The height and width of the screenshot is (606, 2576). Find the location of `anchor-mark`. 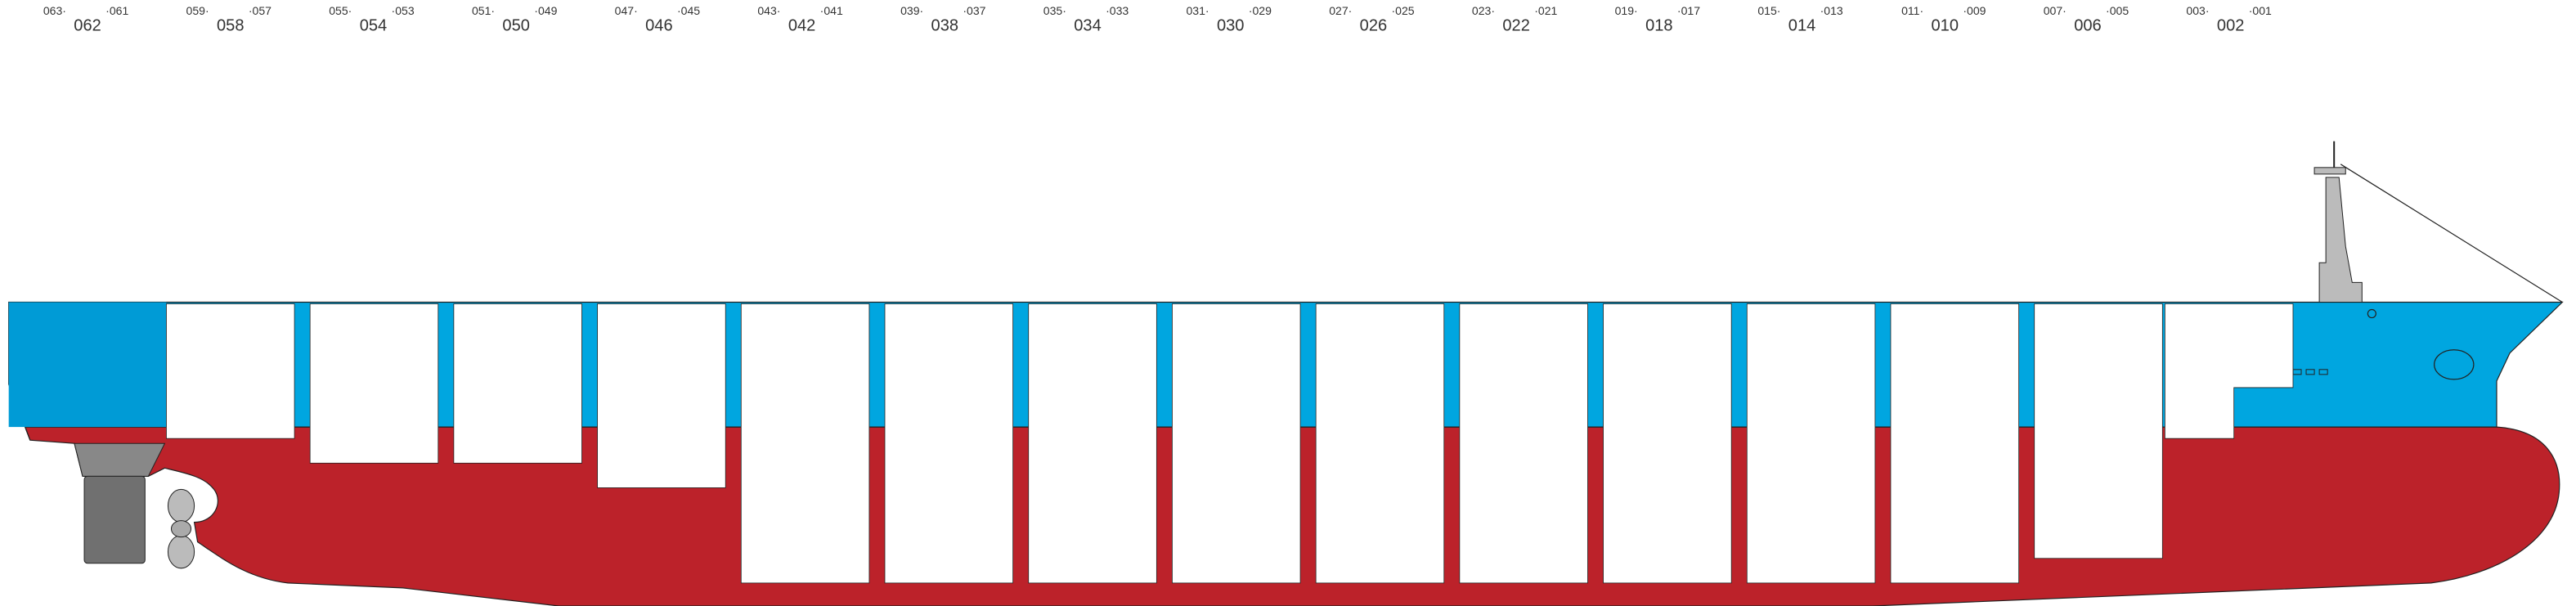

anchor-mark is located at coordinates (2372, 313).